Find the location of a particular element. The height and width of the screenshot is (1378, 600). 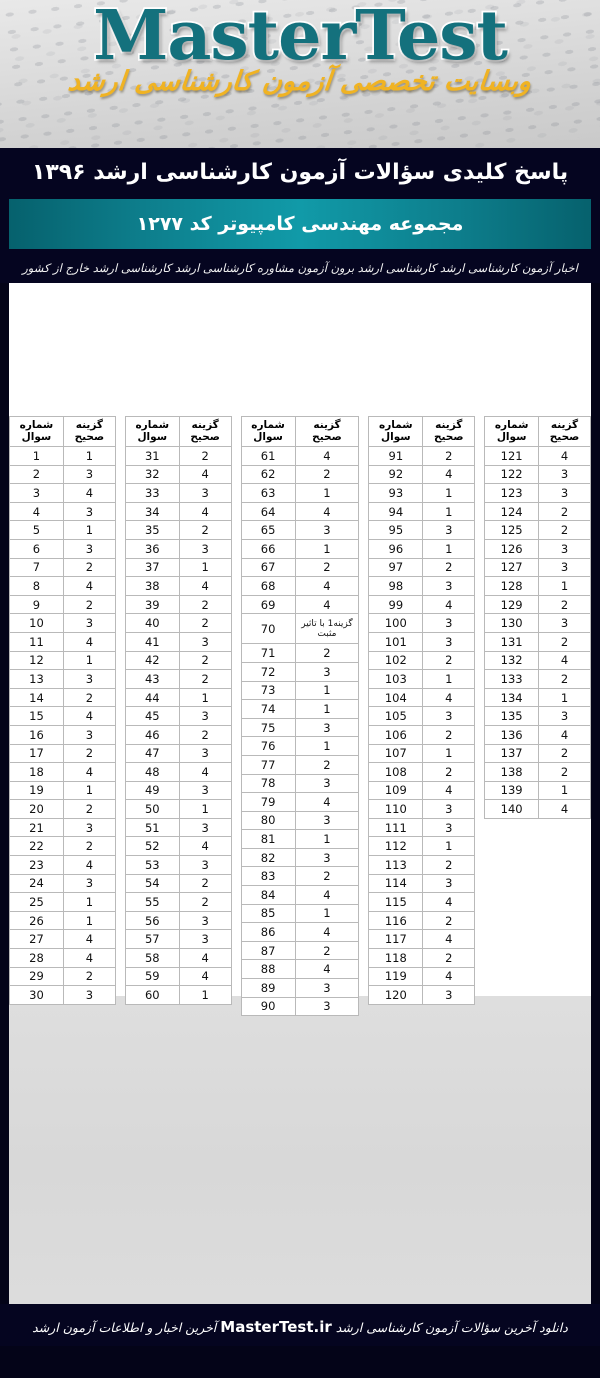

question-number-cell: 46 is located at coordinates (152, 734).